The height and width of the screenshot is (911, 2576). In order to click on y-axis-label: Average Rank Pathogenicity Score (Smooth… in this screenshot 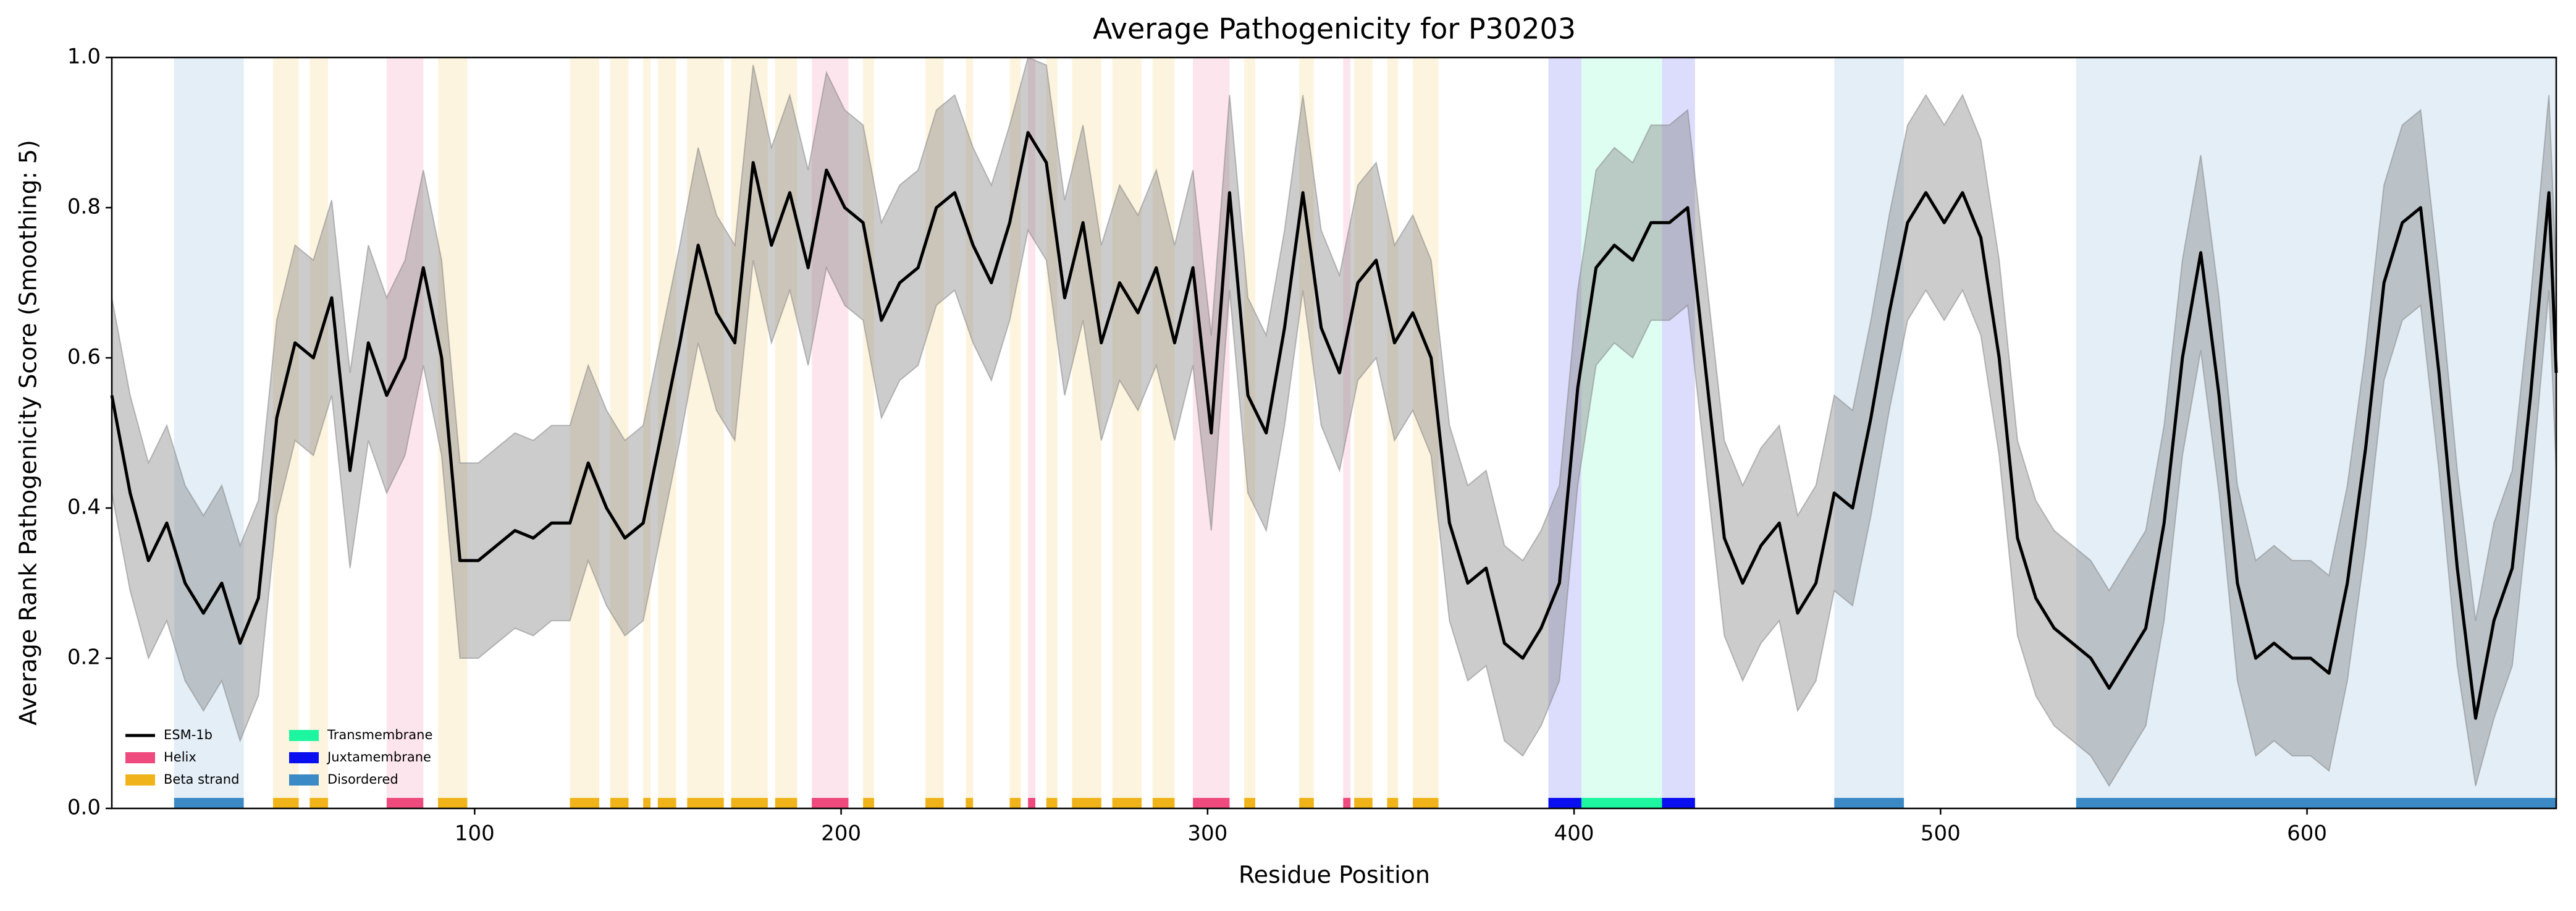, I will do `click(28, 433)`.